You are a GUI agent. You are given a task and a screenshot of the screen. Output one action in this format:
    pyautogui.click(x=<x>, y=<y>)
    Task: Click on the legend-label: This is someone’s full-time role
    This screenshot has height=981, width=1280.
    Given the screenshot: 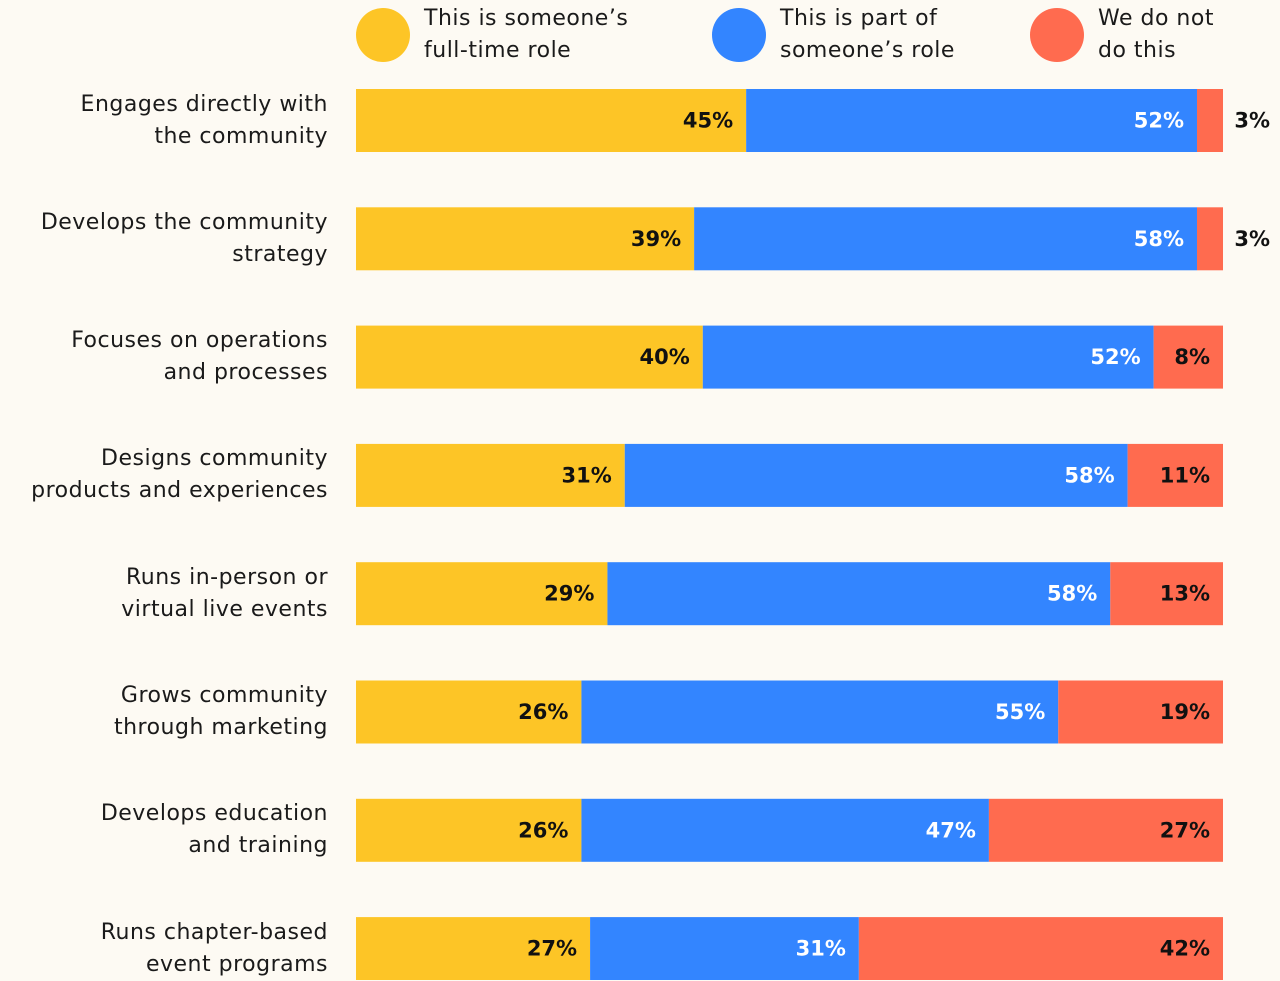 What is the action you would take?
    pyautogui.click(x=526, y=34)
    